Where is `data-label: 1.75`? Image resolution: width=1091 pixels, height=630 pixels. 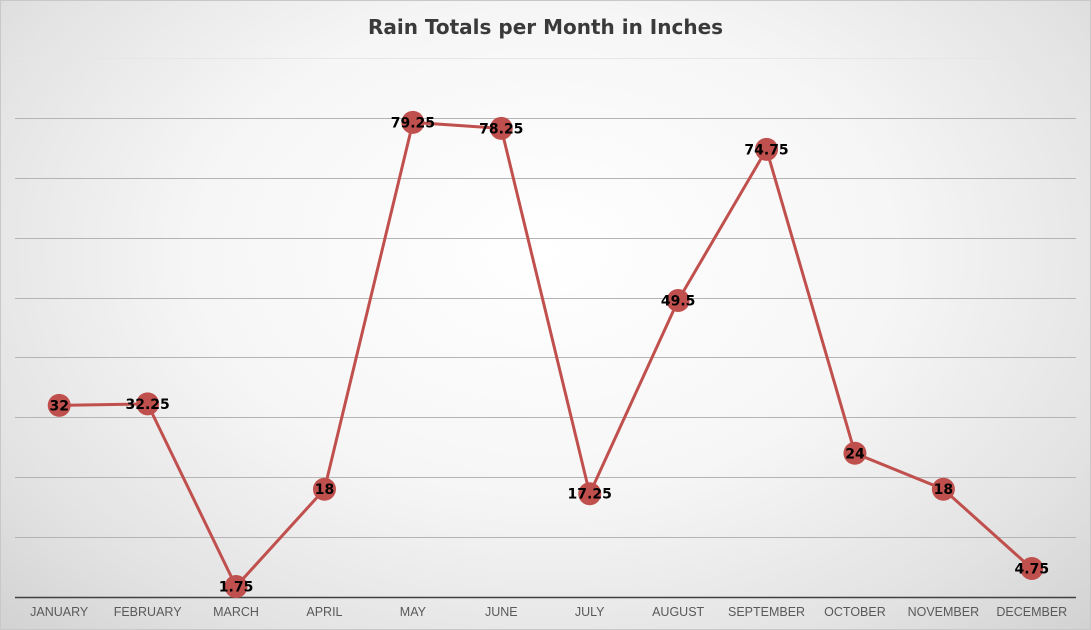 data-label: 1.75 is located at coordinates (236, 588).